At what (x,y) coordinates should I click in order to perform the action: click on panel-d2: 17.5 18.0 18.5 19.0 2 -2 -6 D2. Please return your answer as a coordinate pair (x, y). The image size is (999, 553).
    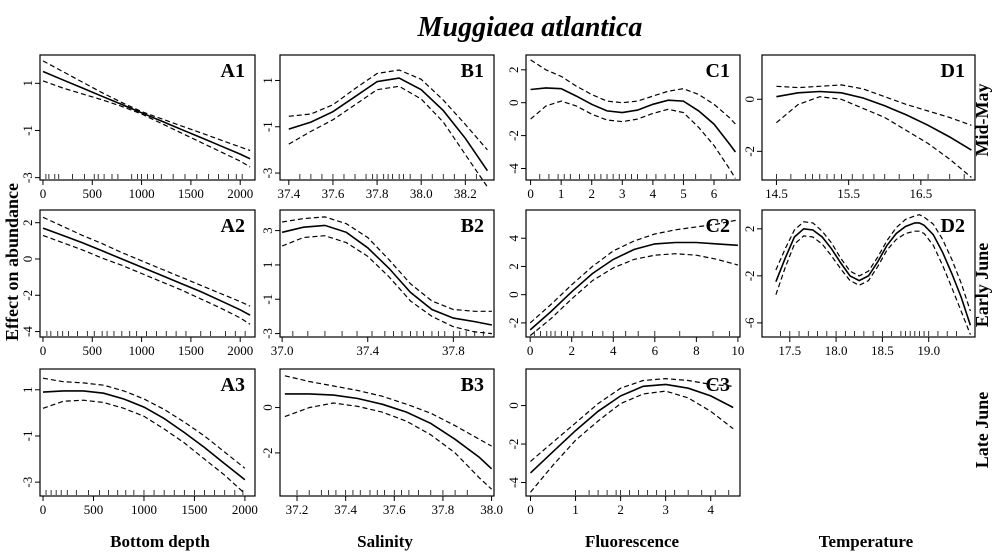
    Looking at the image, I should click on (859, 283).